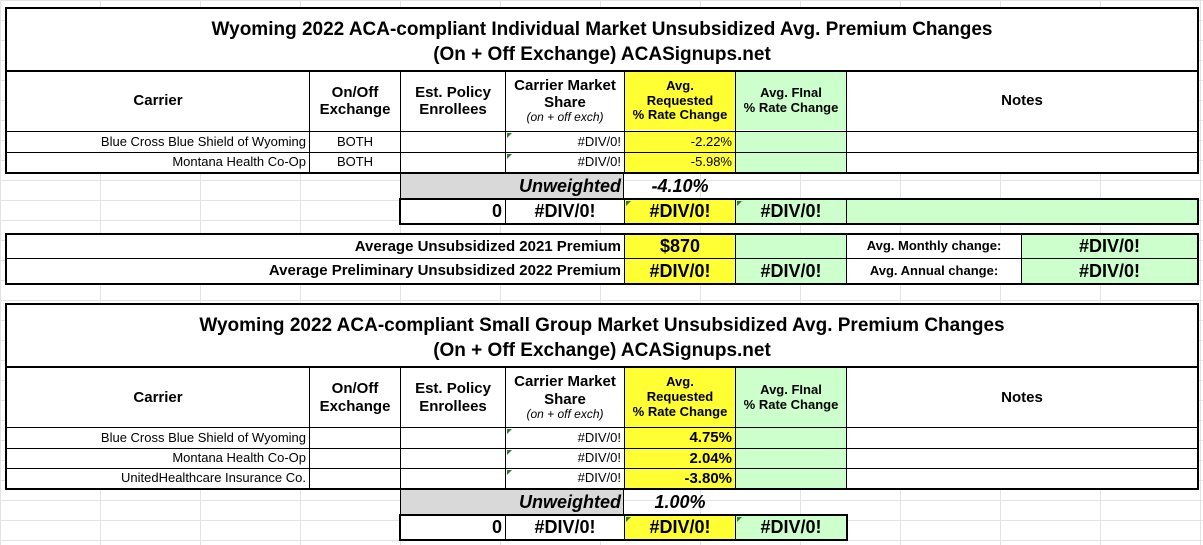 This screenshot has height=545, width=1203. I want to click on ind-header-exchange: On/Off Exchange, so click(355, 100).